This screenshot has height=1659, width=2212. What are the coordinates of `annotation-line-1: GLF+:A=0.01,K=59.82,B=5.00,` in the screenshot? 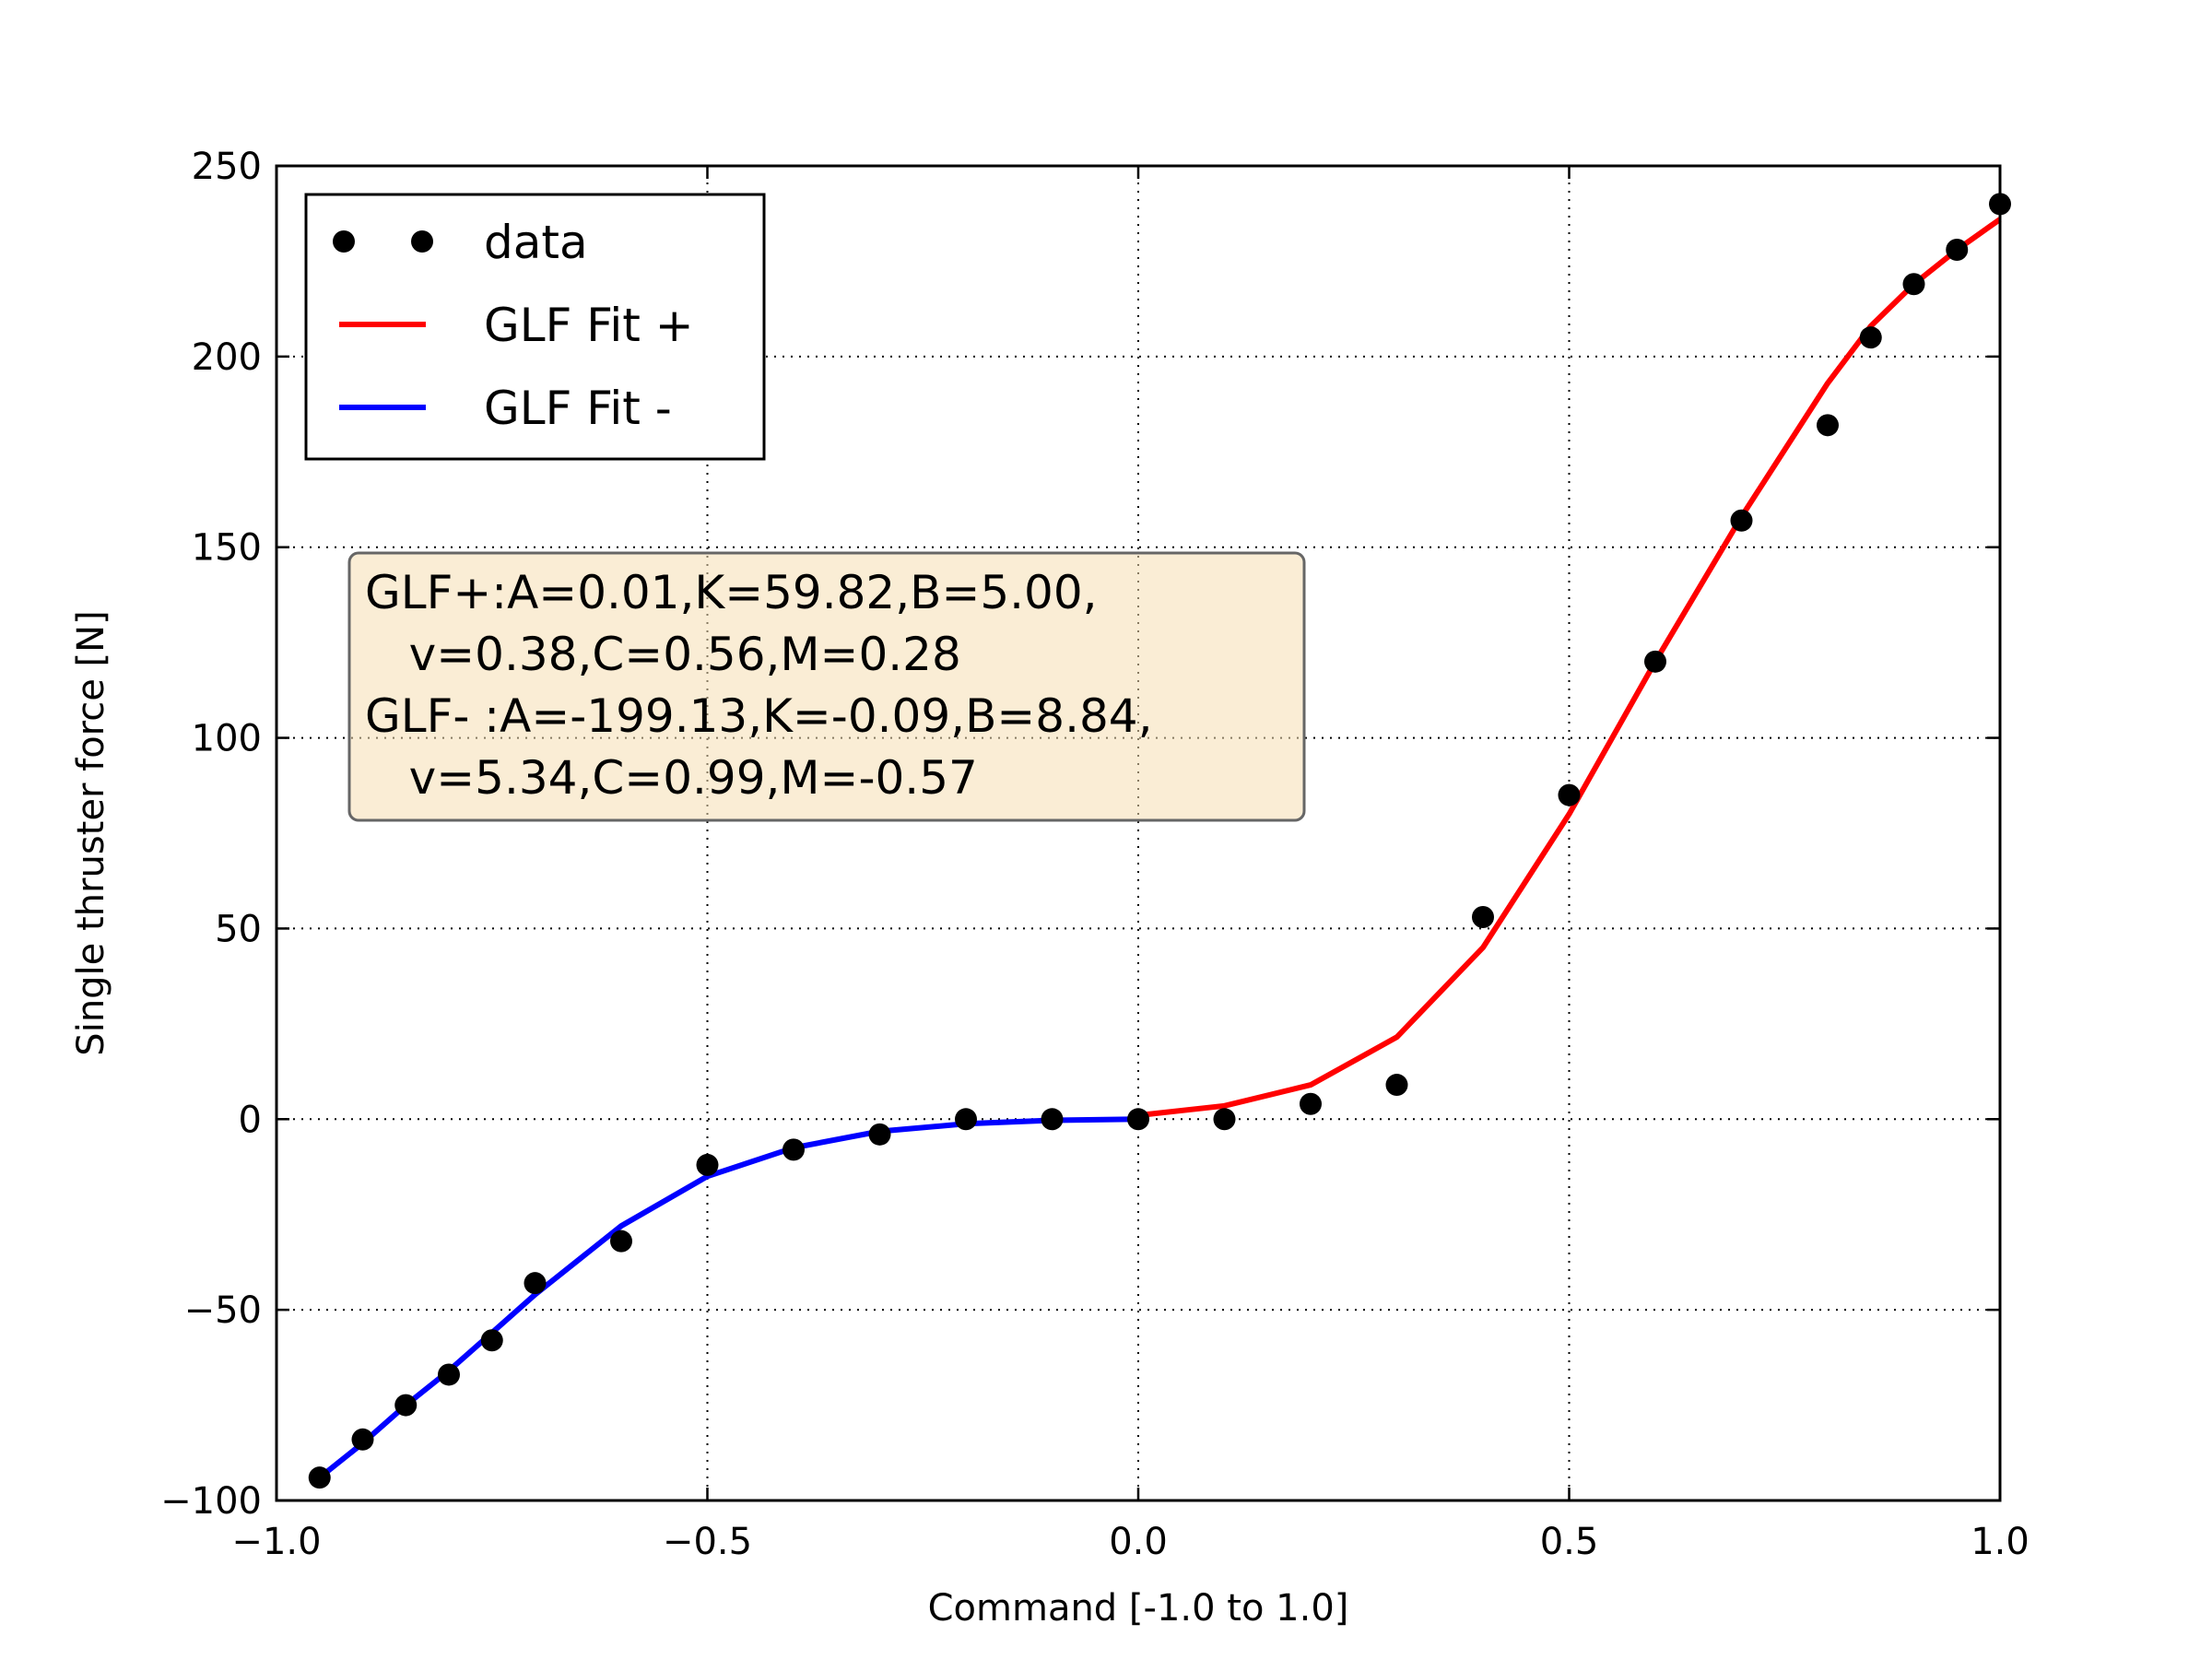 It's located at (731, 592).